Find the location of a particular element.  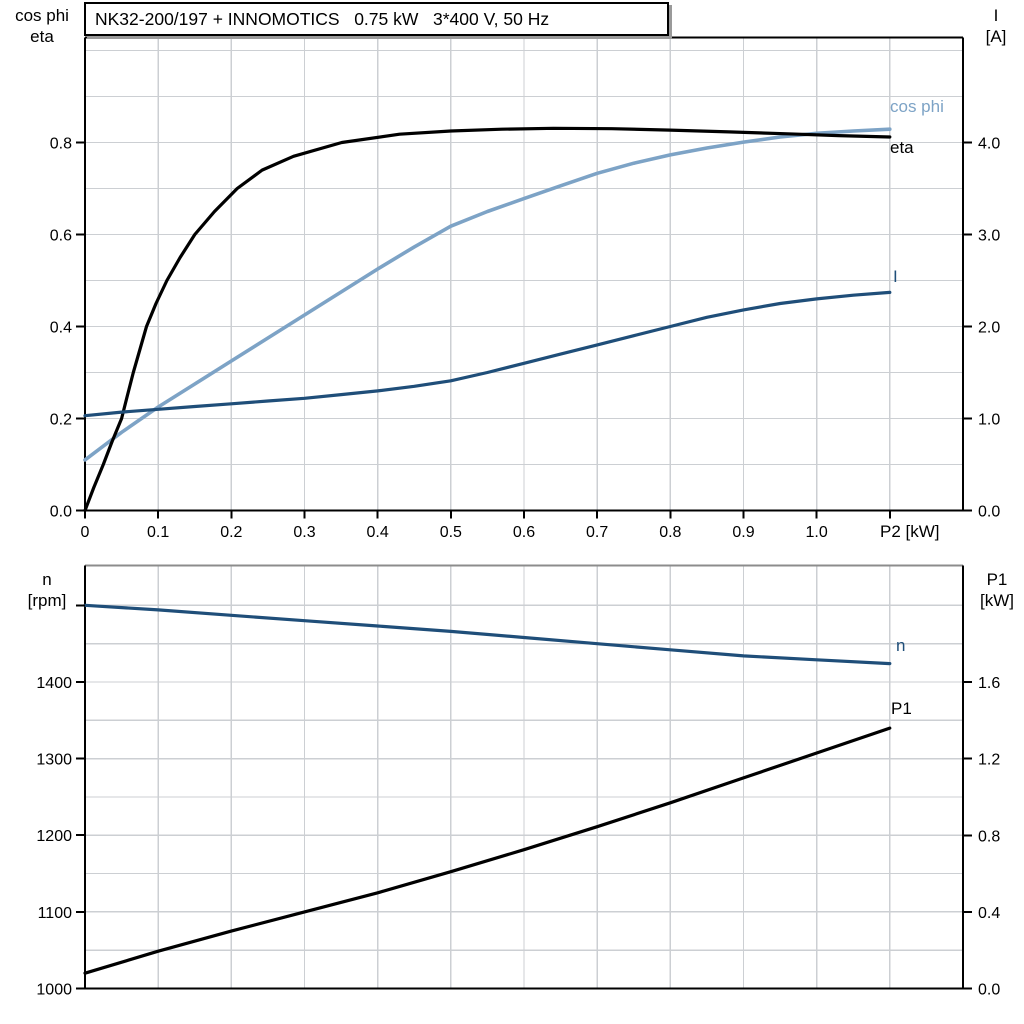

tick-label-x: 0.9 is located at coordinates (743, 532).